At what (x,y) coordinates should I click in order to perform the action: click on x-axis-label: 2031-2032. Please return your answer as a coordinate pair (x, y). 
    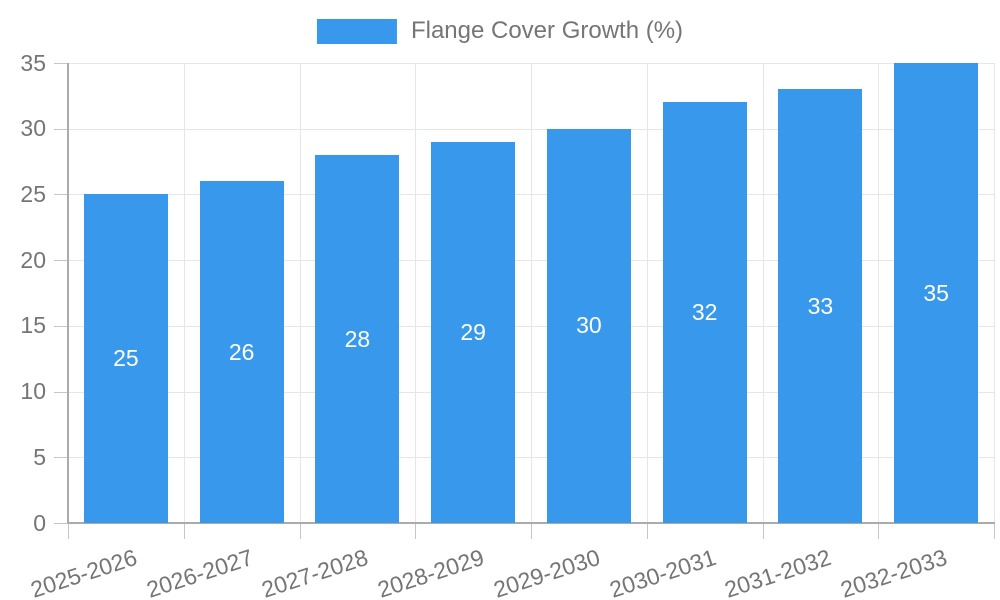
    Looking at the image, I should click on (778, 572).